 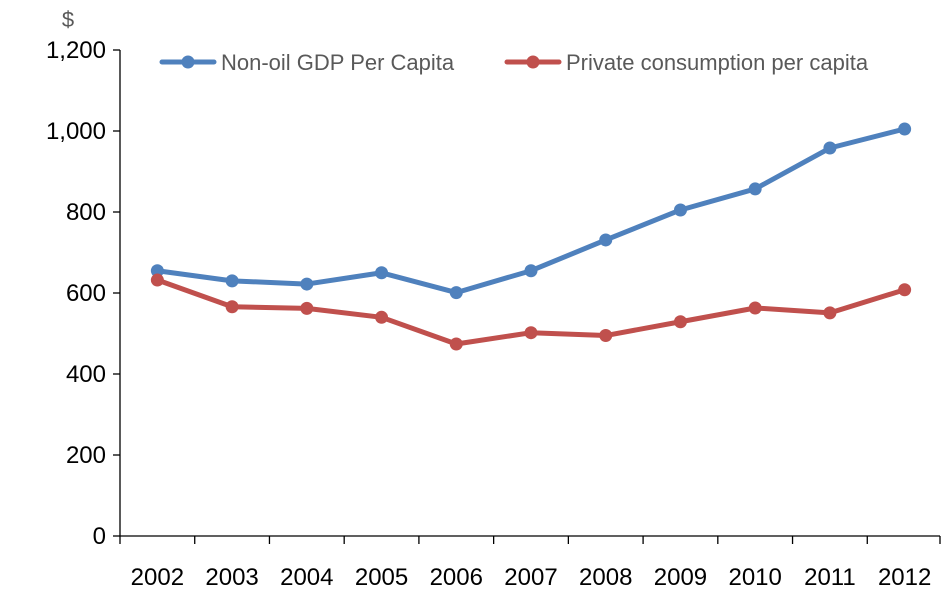 What do you see at coordinates (306, 577) in the screenshot?
I see `x-tick-label: 2004` at bounding box center [306, 577].